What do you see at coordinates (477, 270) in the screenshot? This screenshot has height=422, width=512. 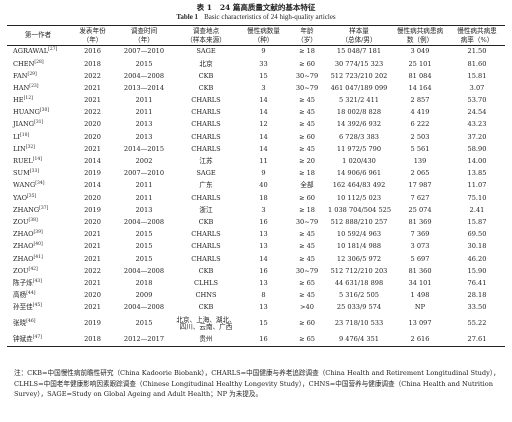 I see `cell-rate: 15.90` at bounding box center [477, 270].